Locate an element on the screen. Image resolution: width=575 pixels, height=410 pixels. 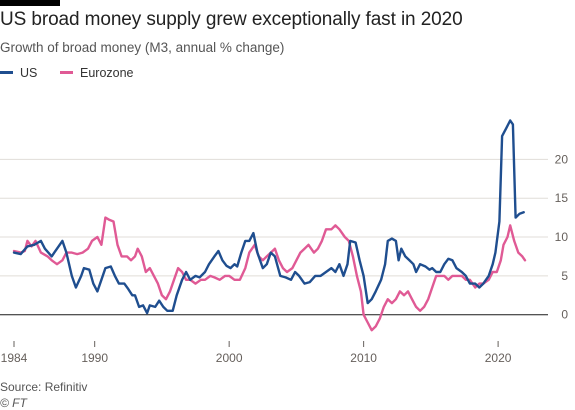
x-tick-label: 2000 is located at coordinates (229, 358).